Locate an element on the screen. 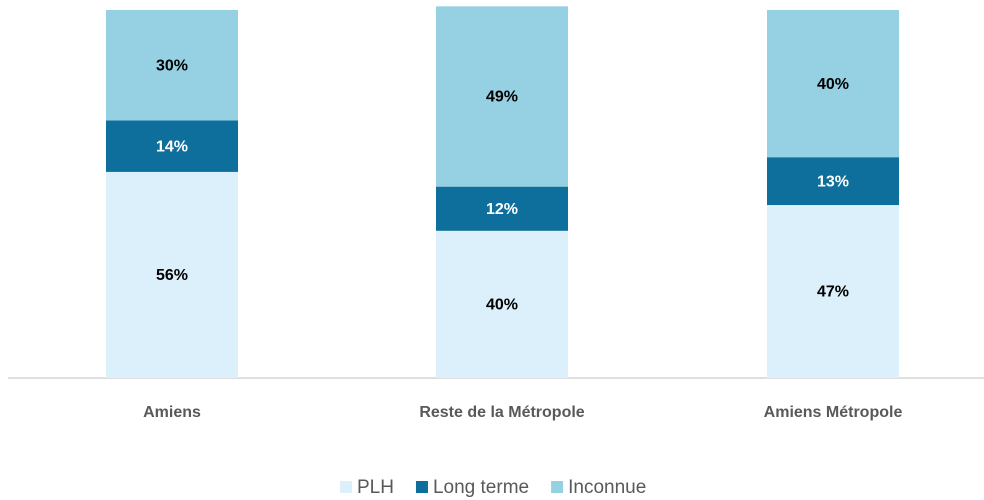  value-label: 56% is located at coordinates (172, 275).